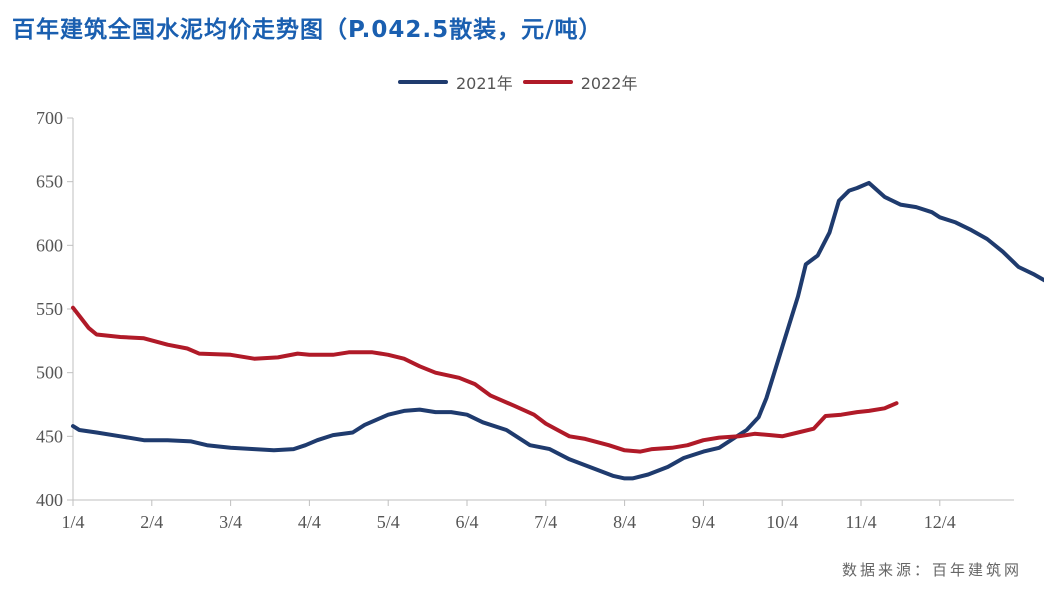  I want to click on x-tick-label-4: 5/4, so click(388, 522).